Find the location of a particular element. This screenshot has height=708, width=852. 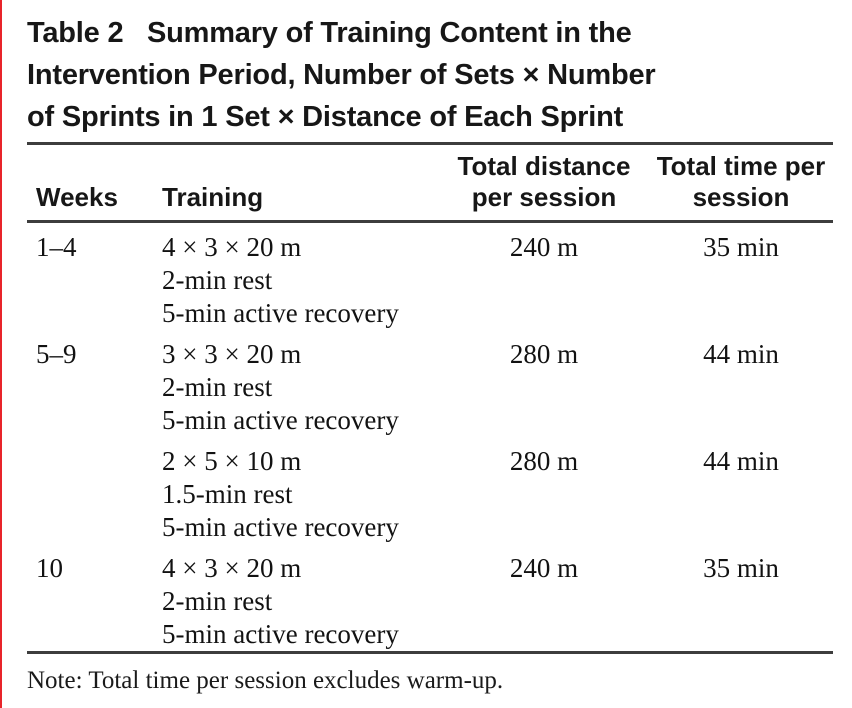

col-header-total-distance: Total distance per session is located at coordinates (544, 184).